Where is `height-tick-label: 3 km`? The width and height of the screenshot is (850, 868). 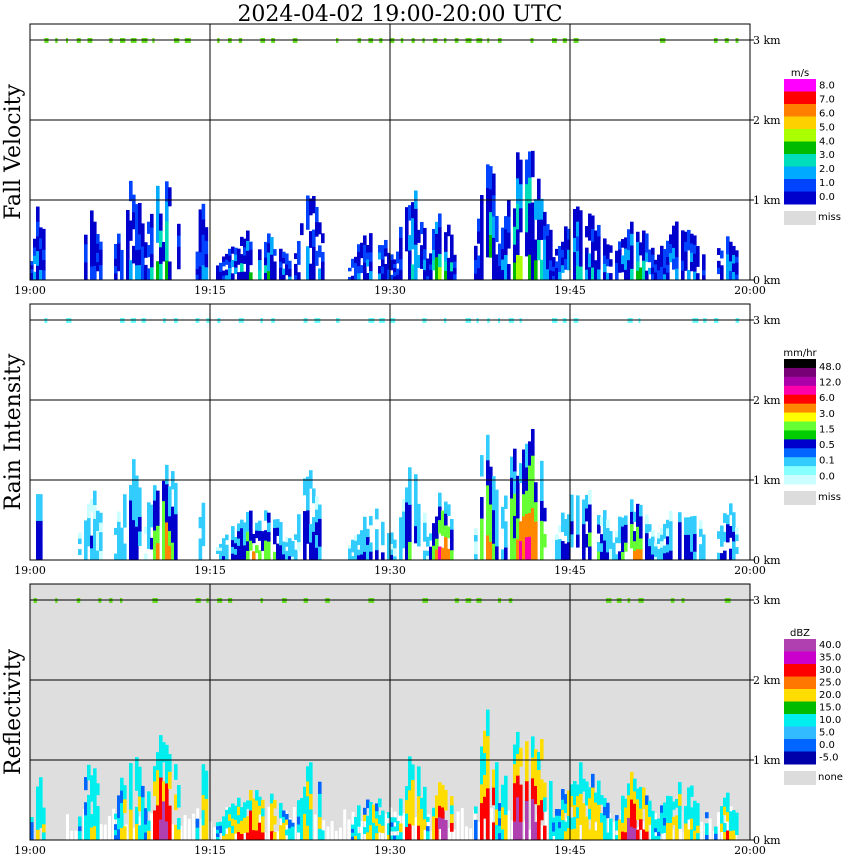
height-tick-label: 3 km is located at coordinates (767, 40).